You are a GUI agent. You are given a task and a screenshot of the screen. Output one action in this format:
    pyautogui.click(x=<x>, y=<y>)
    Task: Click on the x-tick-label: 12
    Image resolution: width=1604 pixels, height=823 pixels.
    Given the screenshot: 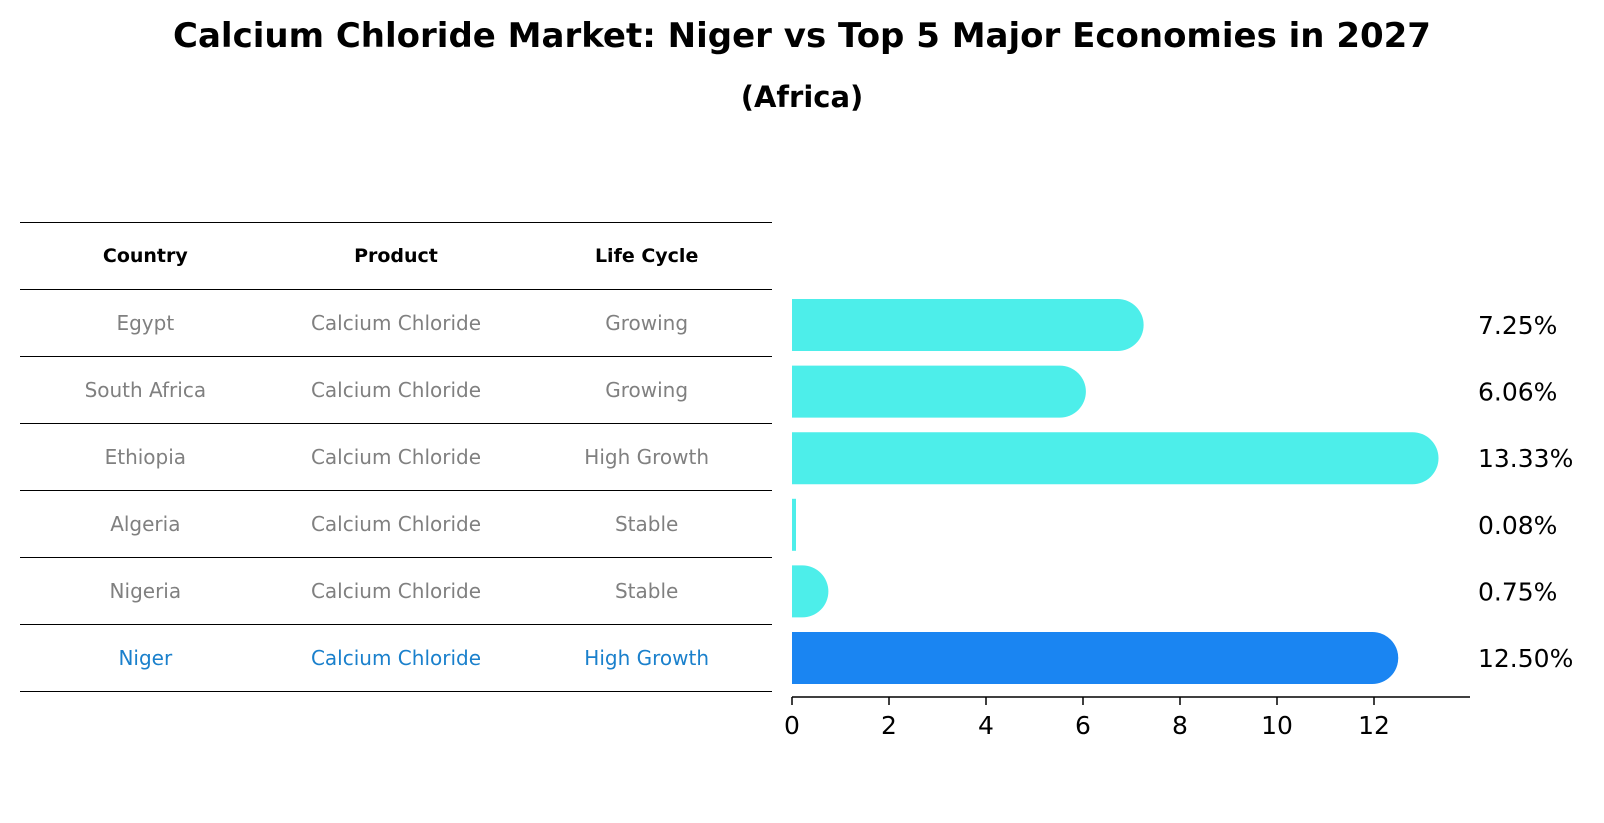 What is the action you would take?
    pyautogui.click(x=1374, y=725)
    